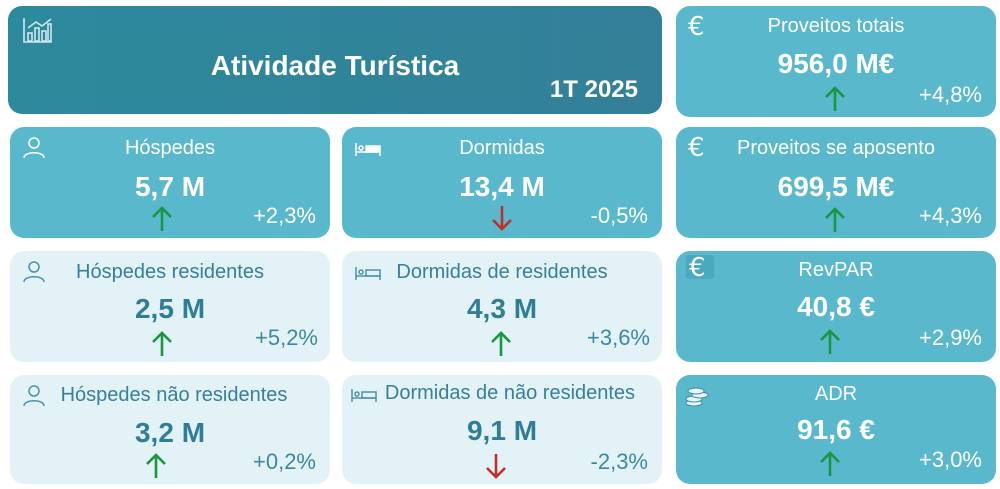 The width and height of the screenshot is (1000, 489). I want to click on card-hospedes-residentes: Hóspedes residentes 2,5 M +5,2%, so click(170, 306).